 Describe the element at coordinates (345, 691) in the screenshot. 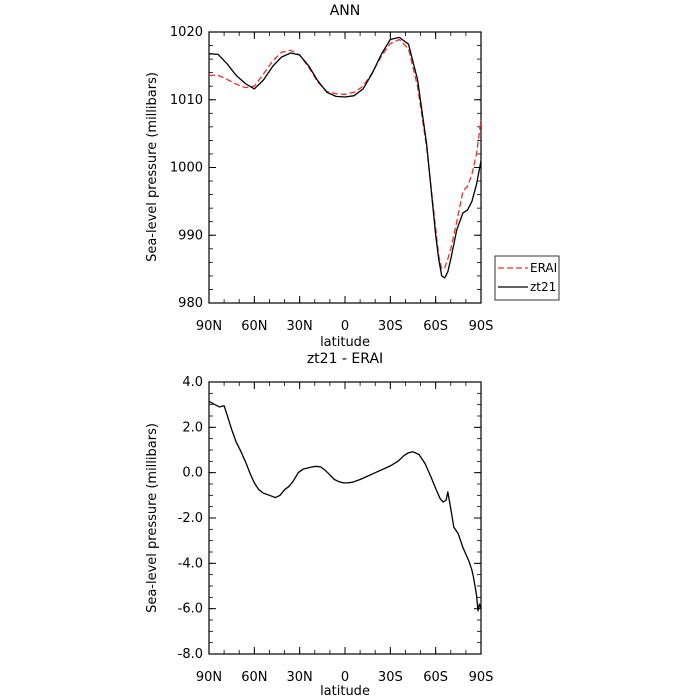

I see `bottom-chart-xlabel: latitude` at that location.